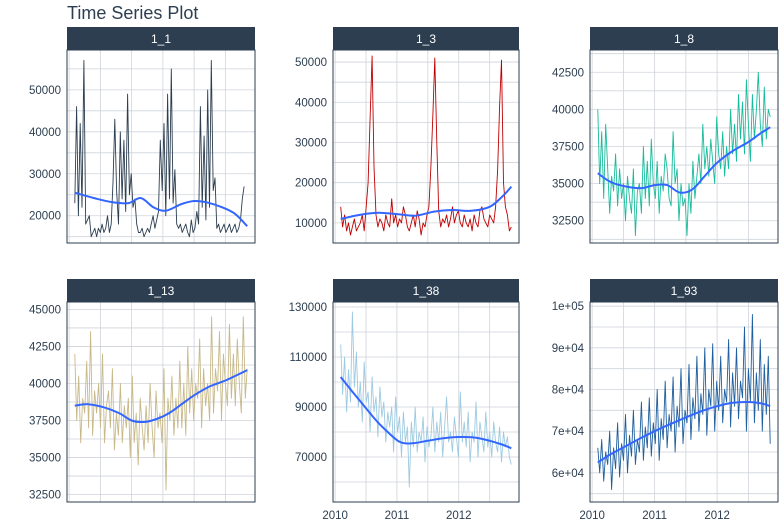  What do you see at coordinates (311, 224) in the screenshot?
I see `y-tick-label: 10000` at bounding box center [311, 224].